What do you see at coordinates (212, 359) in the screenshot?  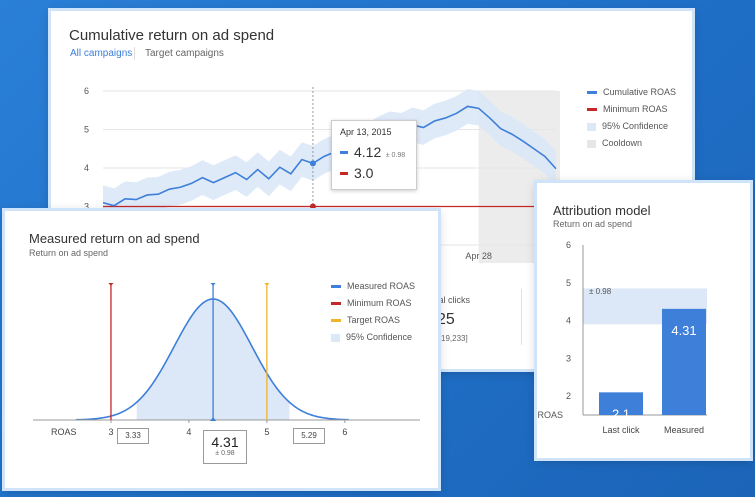 I see `distribution-curve` at bounding box center [212, 359].